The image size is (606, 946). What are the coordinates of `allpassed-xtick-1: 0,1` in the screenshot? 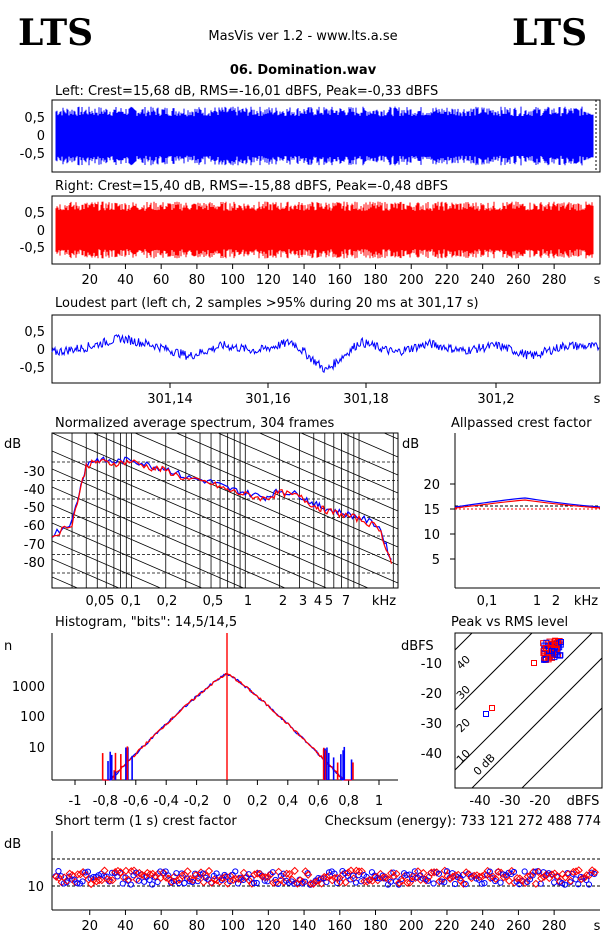 It's located at (487, 601).